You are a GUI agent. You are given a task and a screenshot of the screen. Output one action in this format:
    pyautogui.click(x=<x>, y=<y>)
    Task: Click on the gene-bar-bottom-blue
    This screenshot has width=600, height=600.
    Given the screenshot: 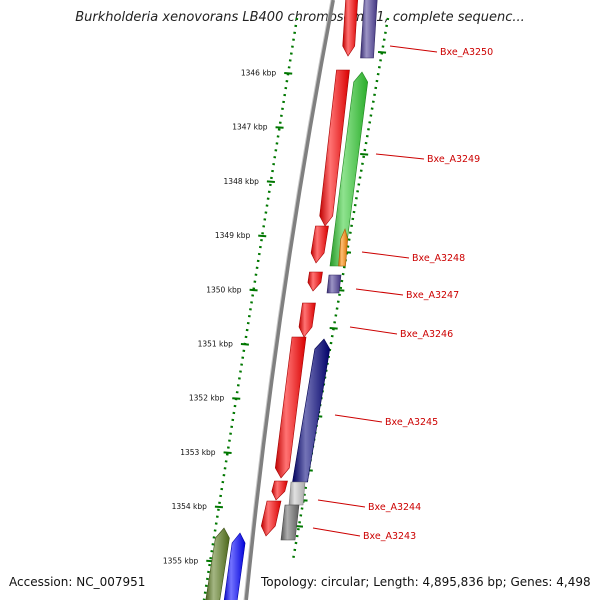 What is the action you would take?
    pyautogui.click(x=234, y=566)
    